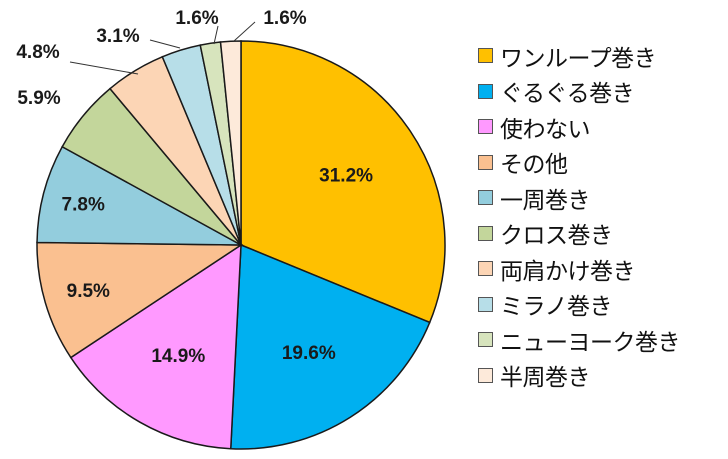 The image size is (728, 459). What do you see at coordinates (309, 353) in the screenshot?
I see `slice-label: 19.6%` at bounding box center [309, 353].